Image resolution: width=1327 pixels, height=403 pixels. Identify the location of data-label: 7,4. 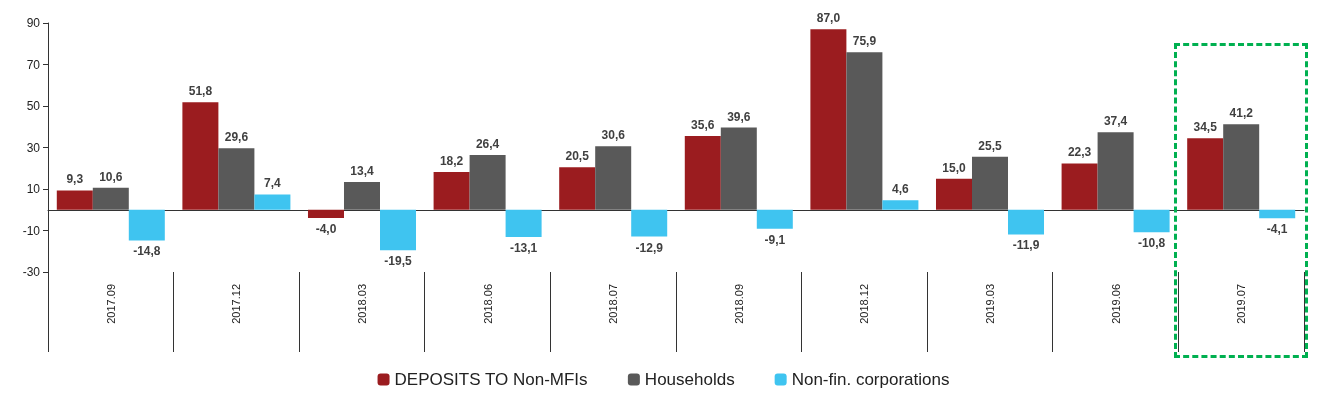
(273, 183).